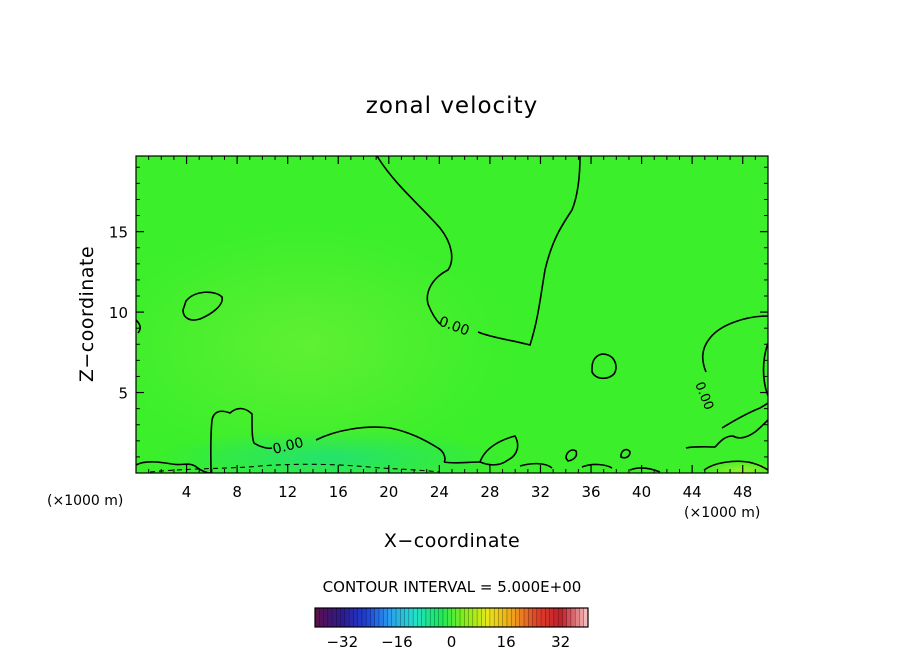  I want to click on colorbar-tick-label: 32, so click(560, 642).